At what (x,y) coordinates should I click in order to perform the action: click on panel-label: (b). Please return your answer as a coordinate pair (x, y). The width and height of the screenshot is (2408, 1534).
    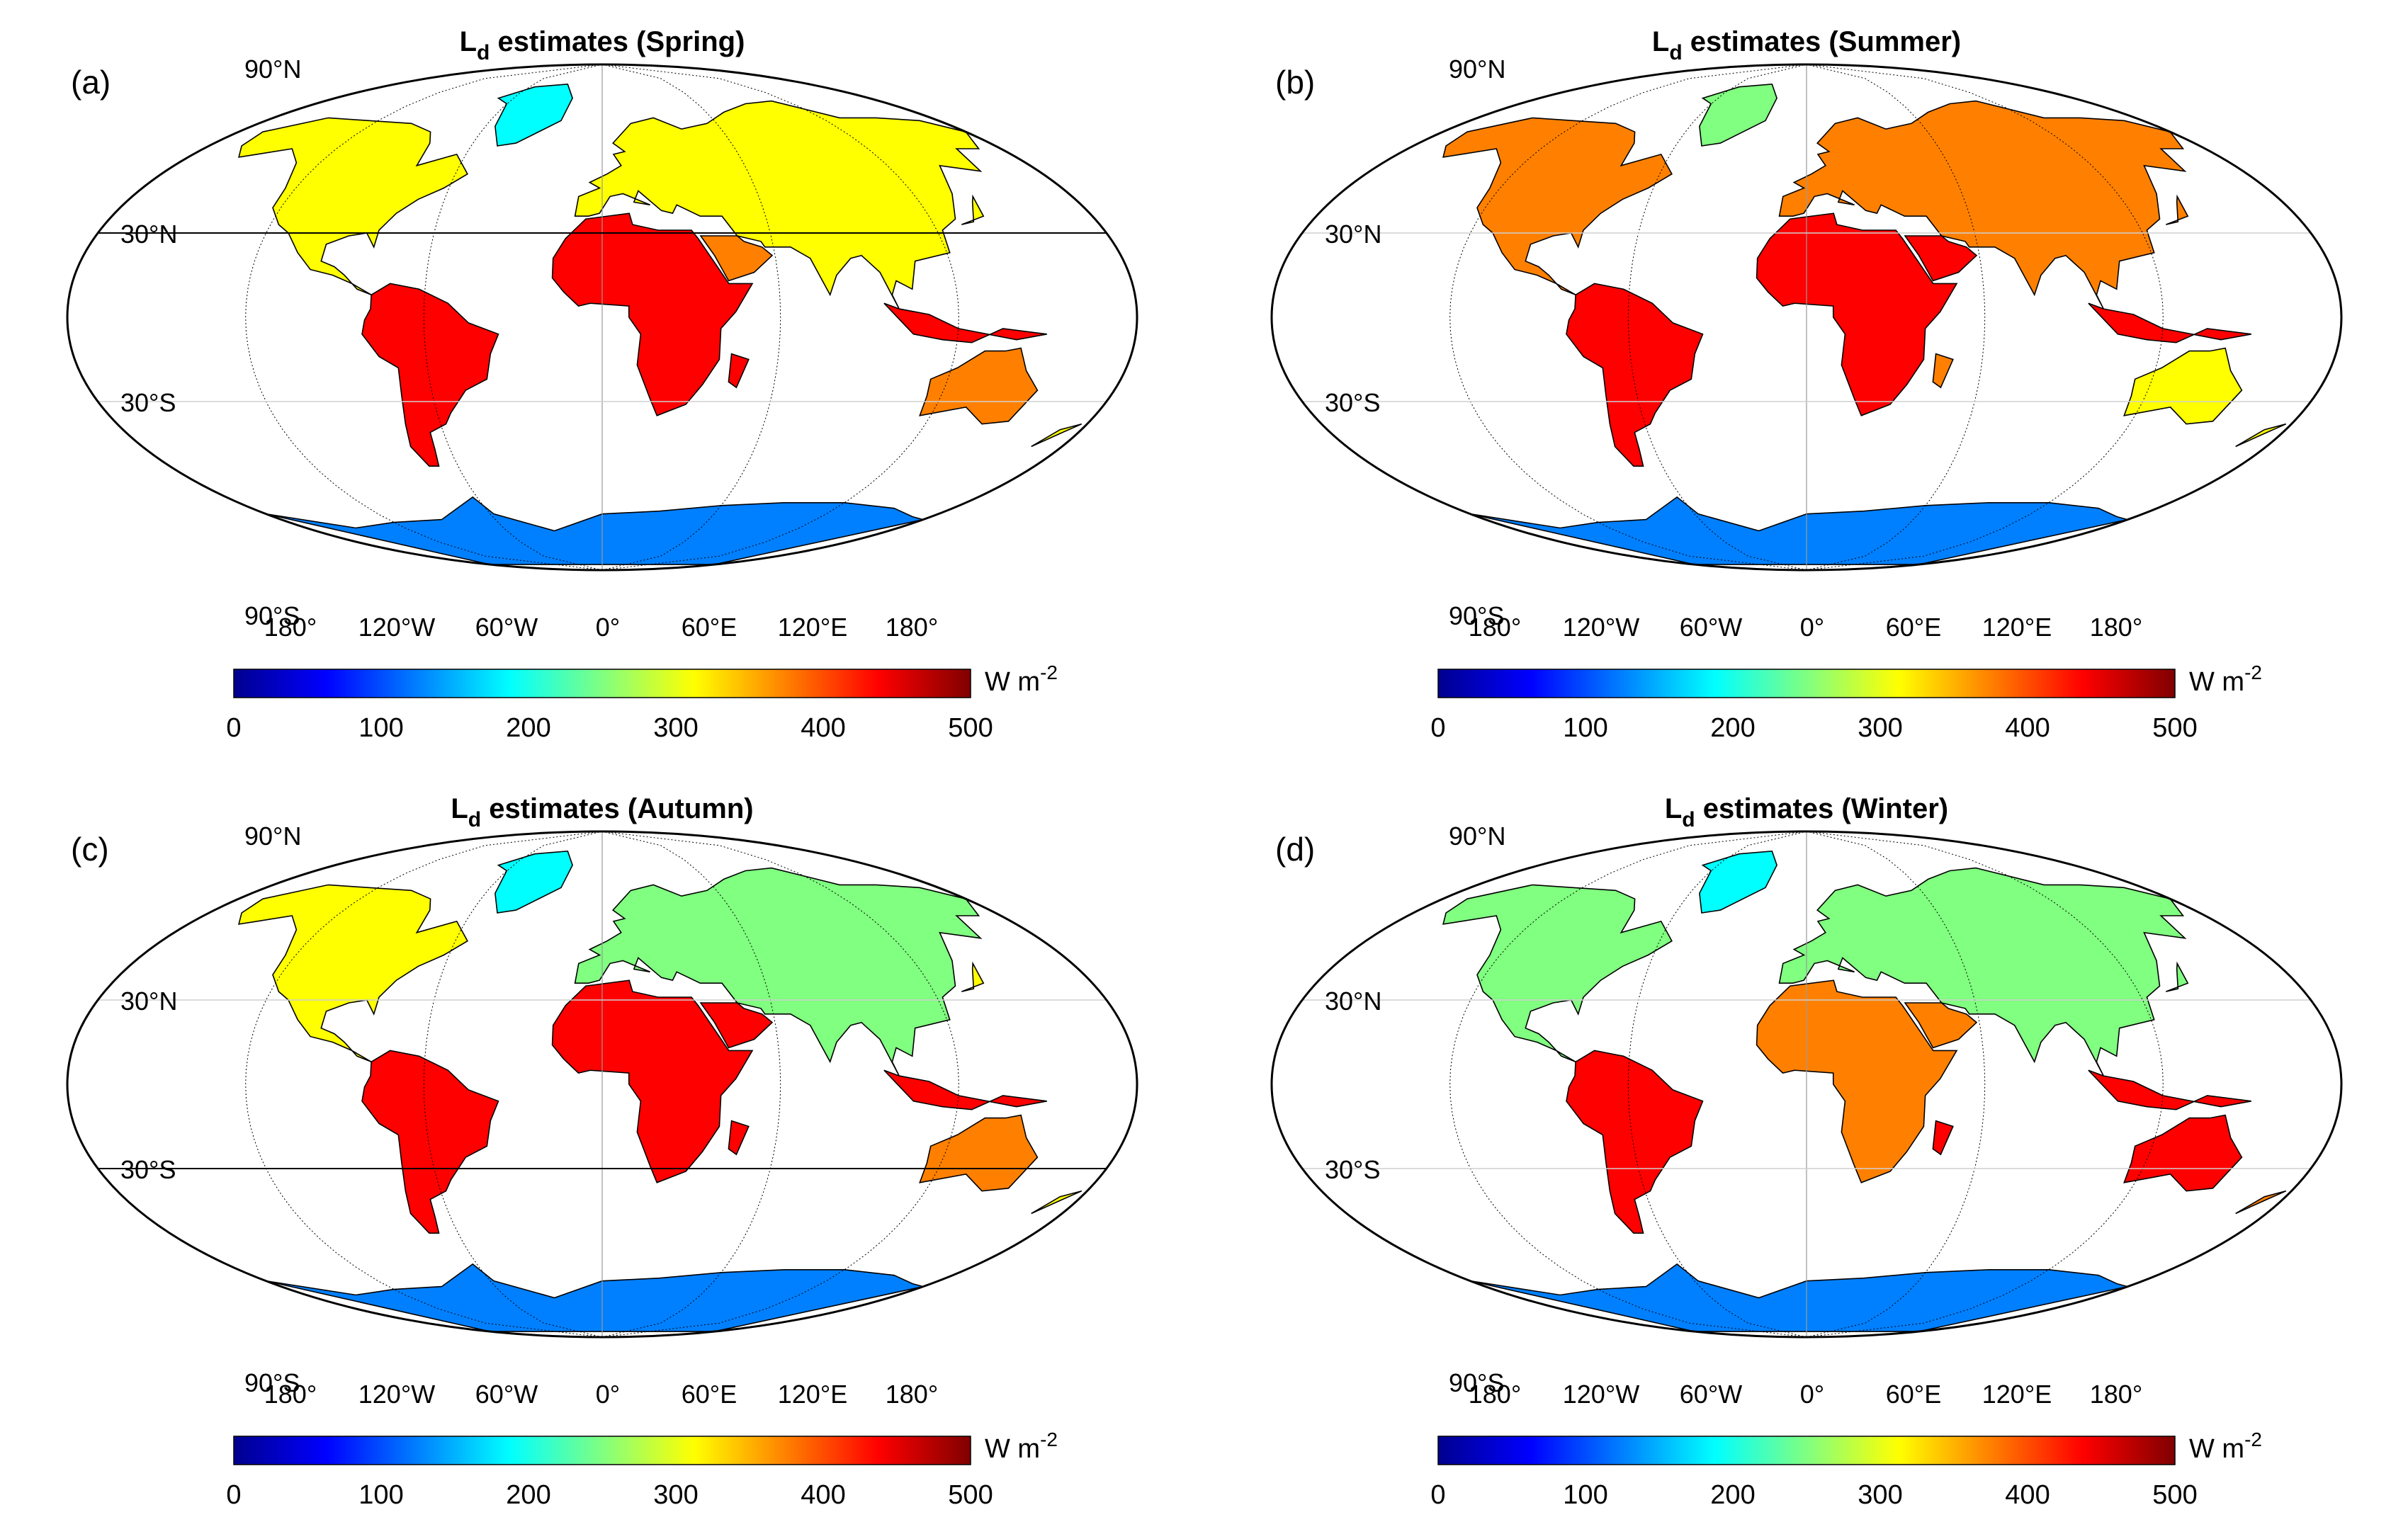
    Looking at the image, I should click on (1295, 82).